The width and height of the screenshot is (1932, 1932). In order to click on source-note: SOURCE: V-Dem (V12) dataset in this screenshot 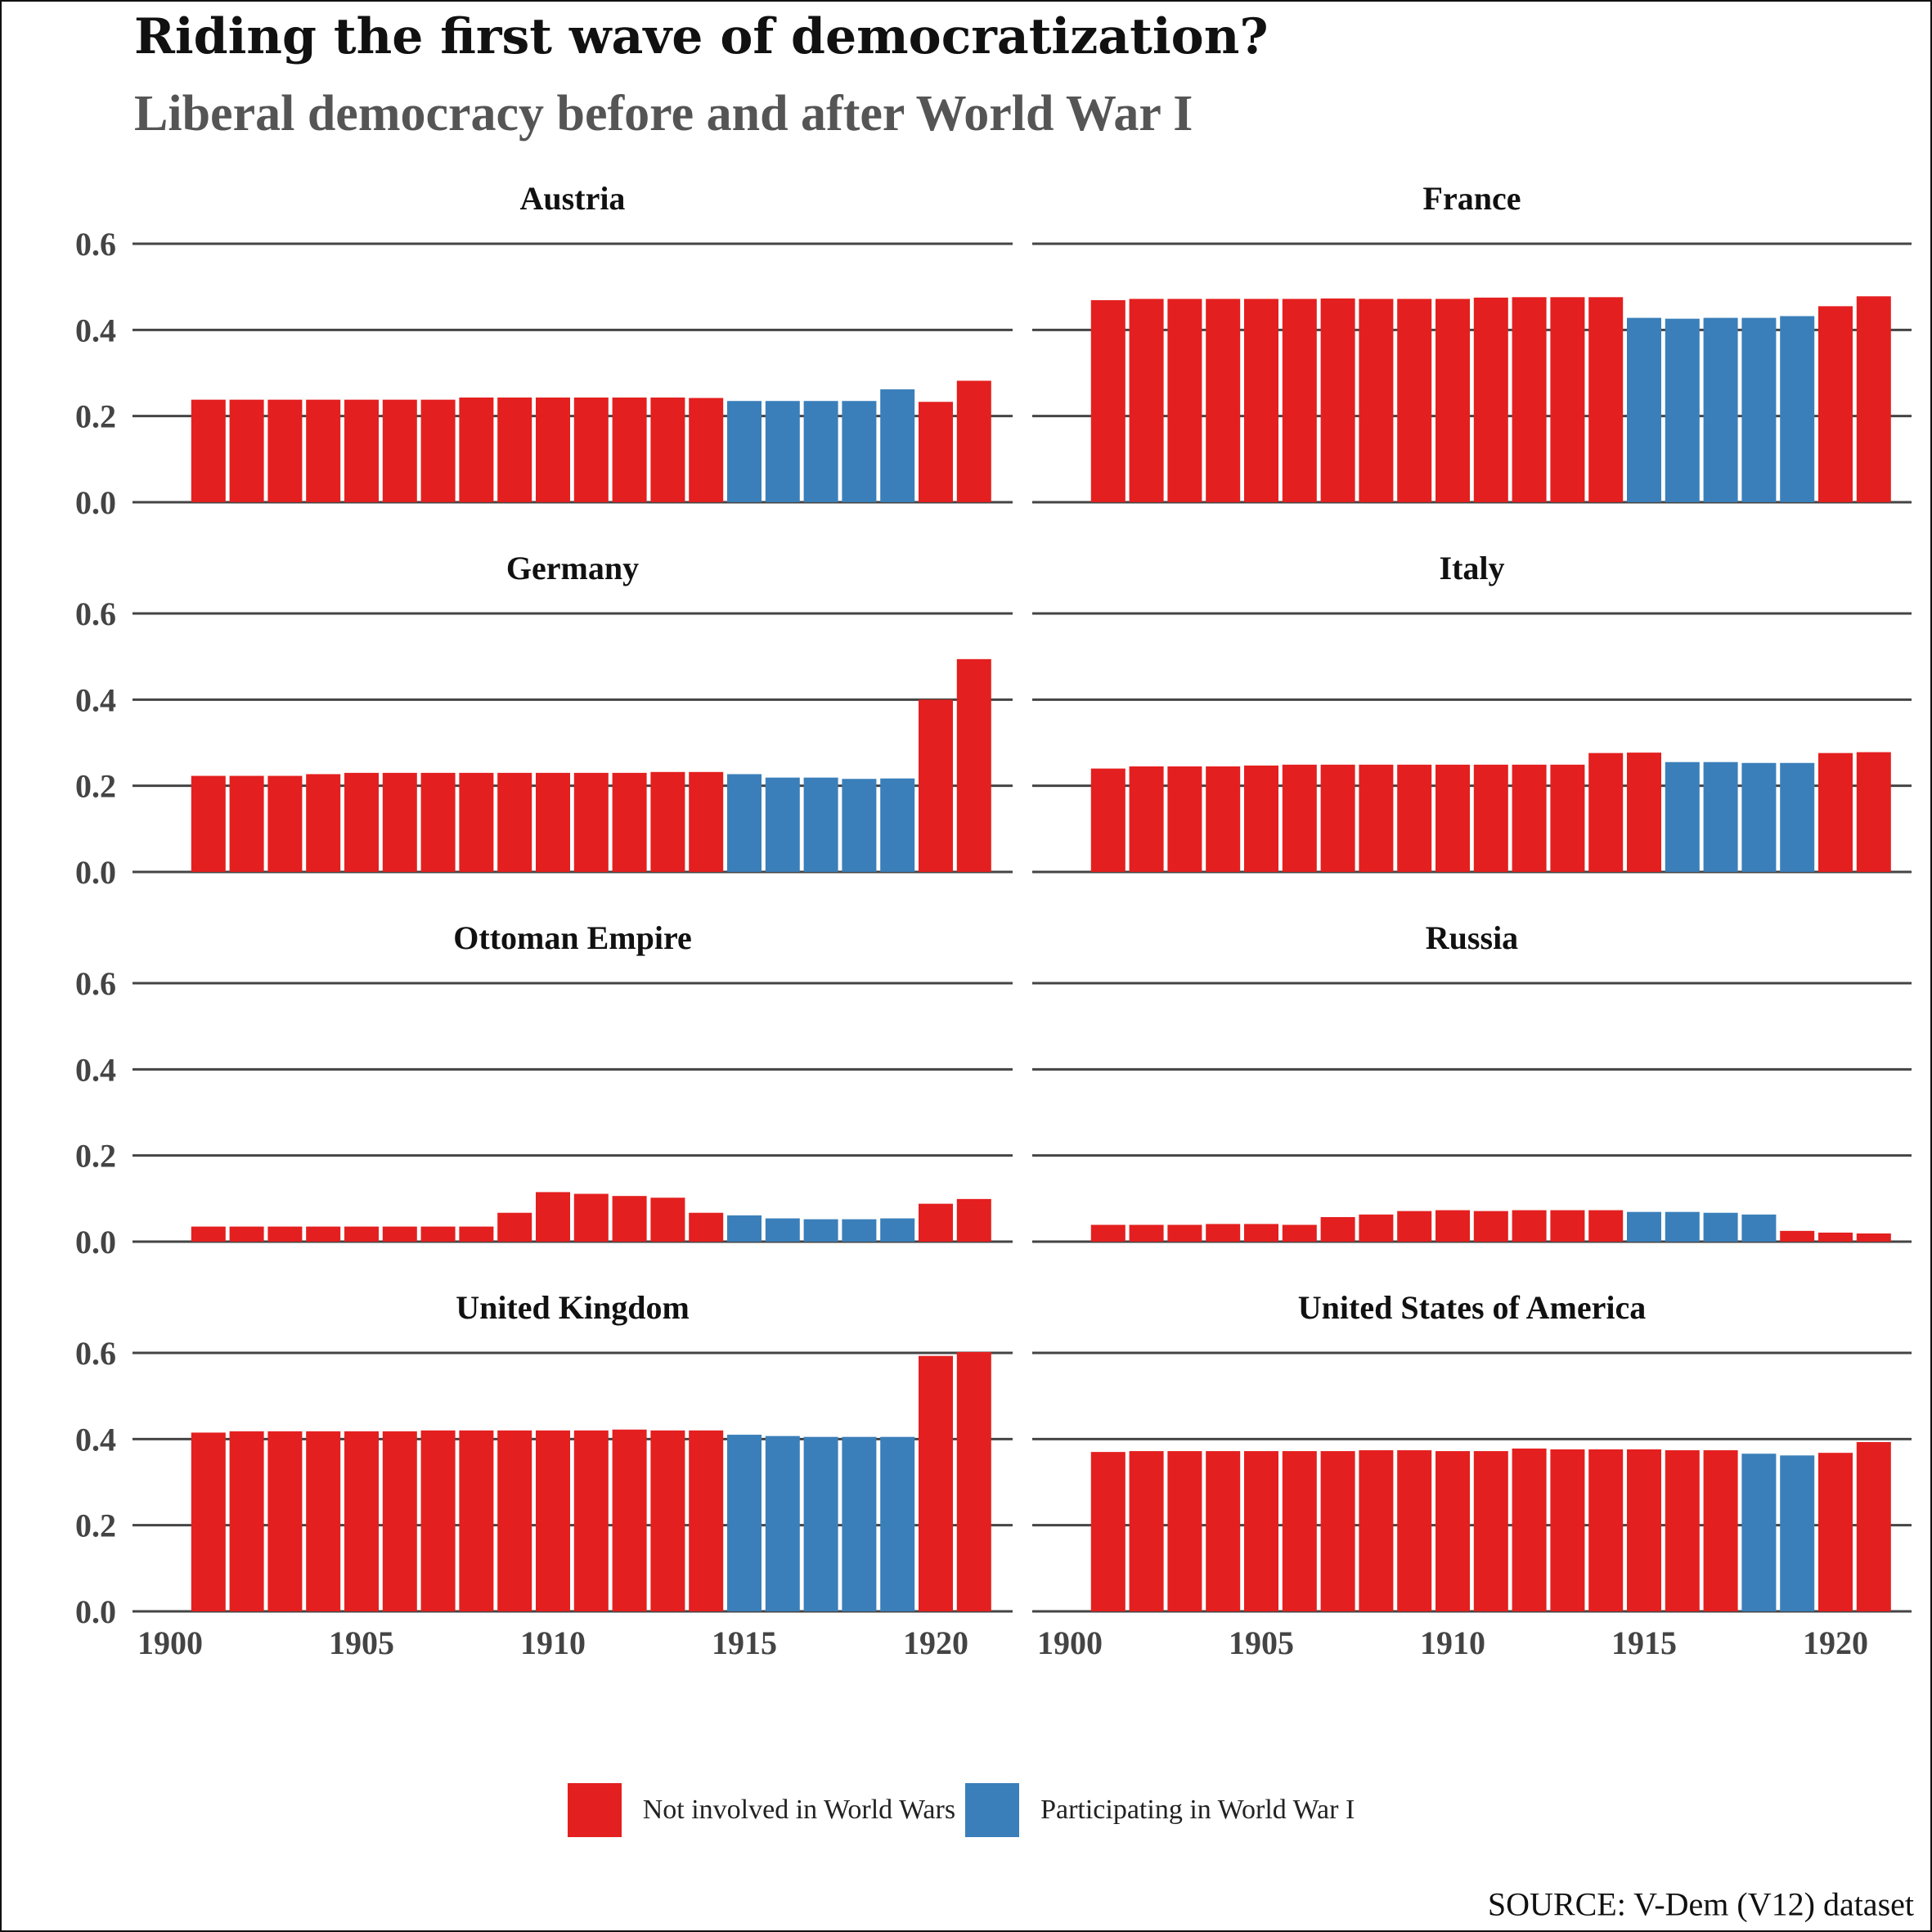, I will do `click(1701, 1904)`.